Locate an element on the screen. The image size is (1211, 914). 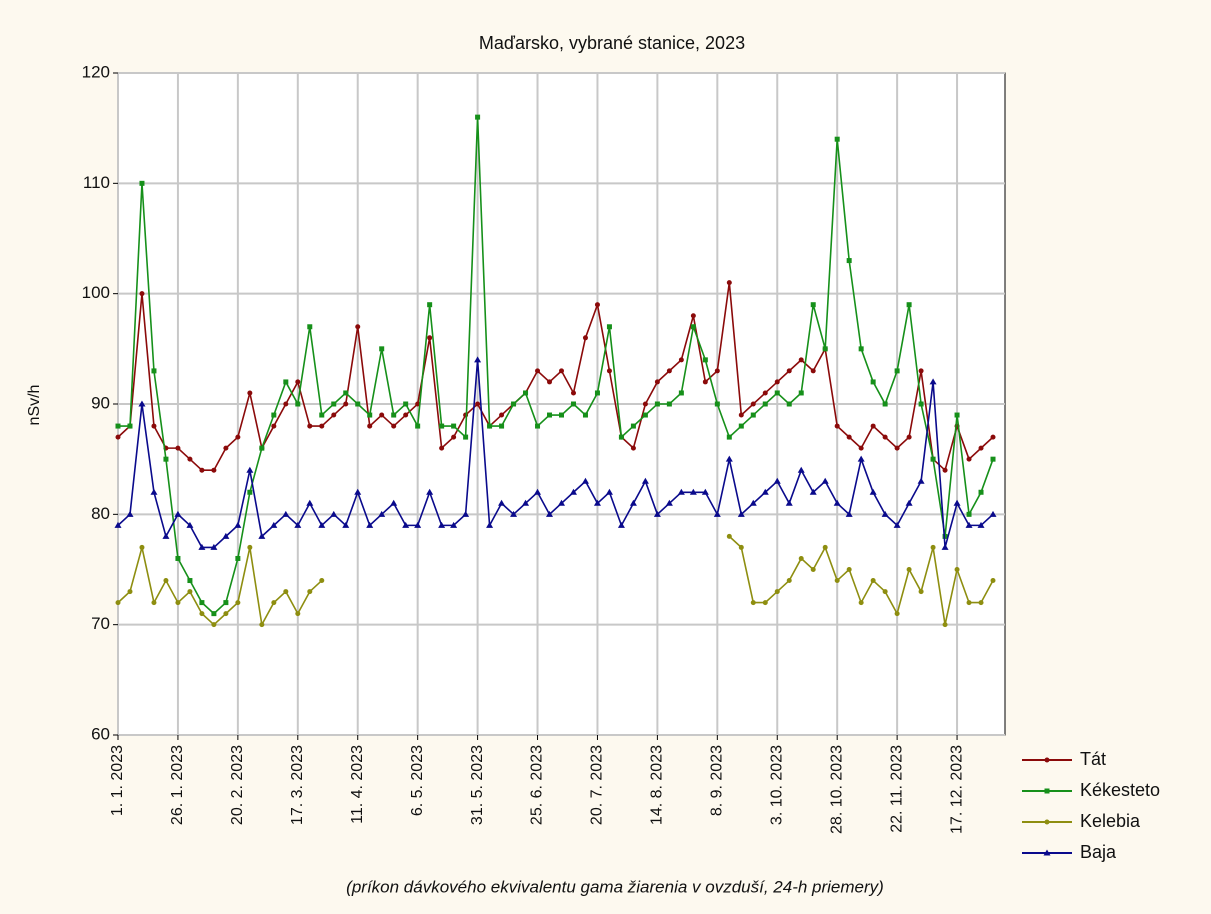
legend-label: Kékesteto is located at coordinates (1120, 790).